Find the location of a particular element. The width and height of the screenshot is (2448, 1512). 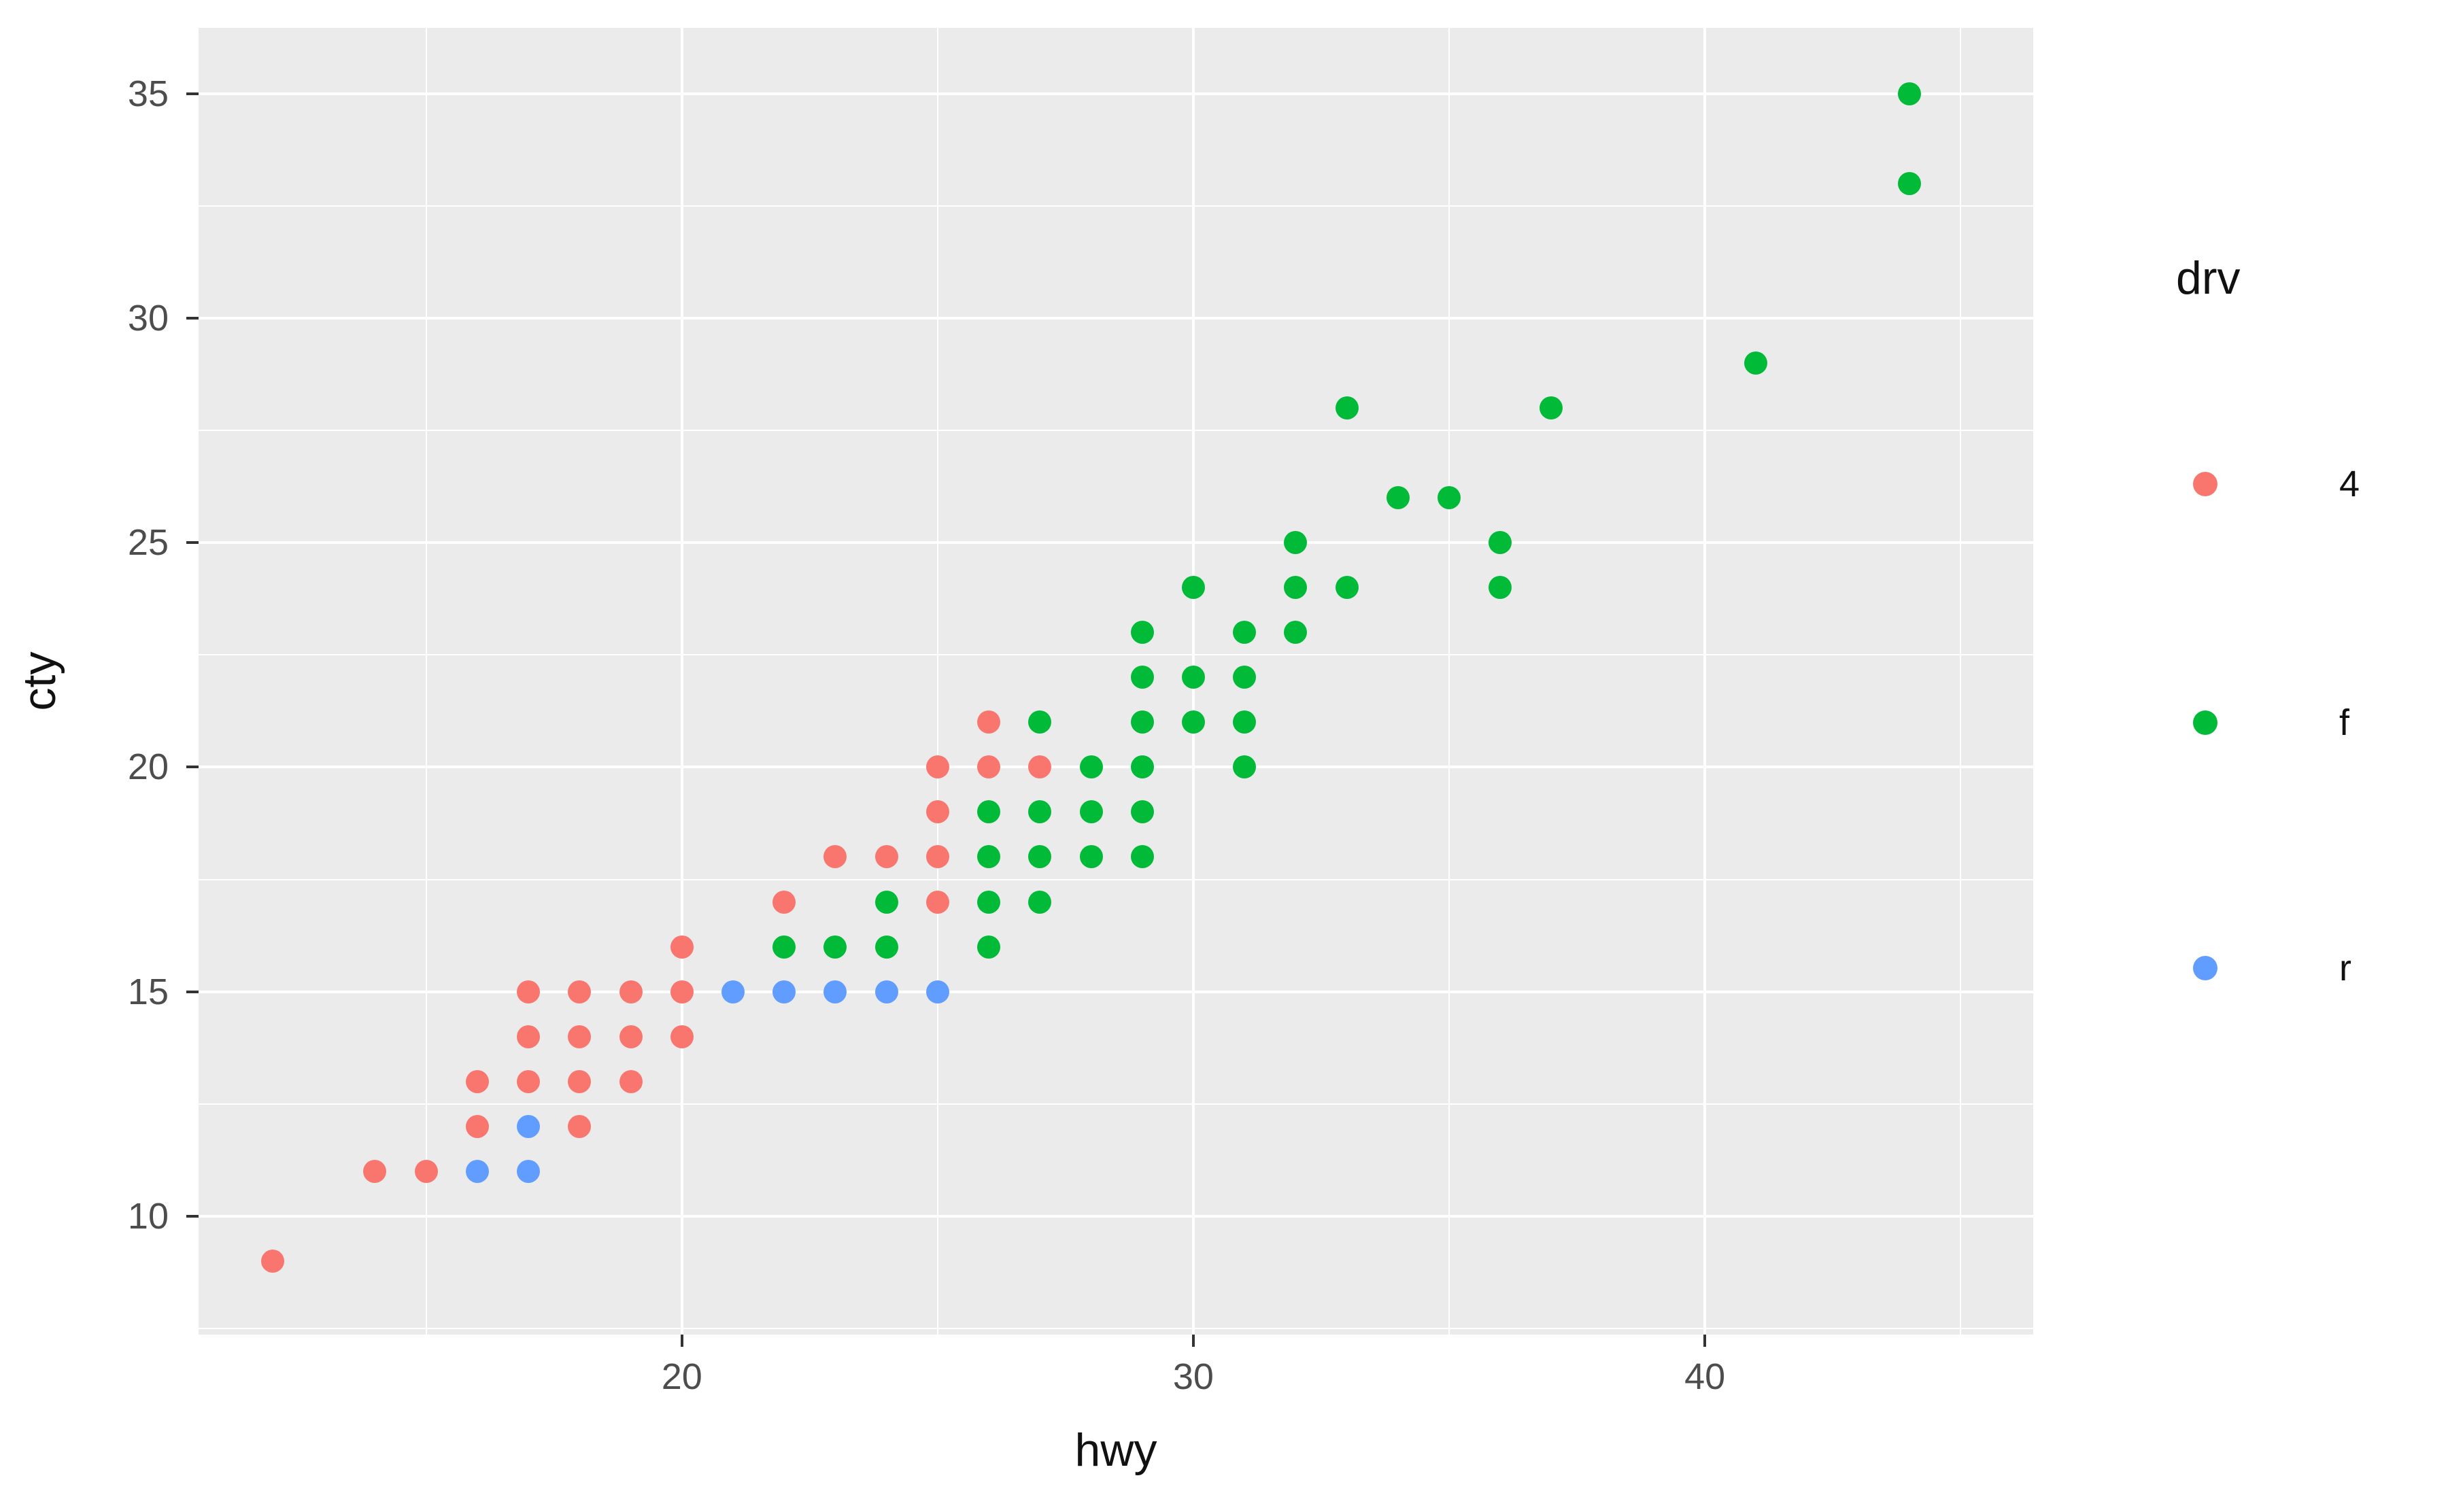

x-tick-label: 20 is located at coordinates (682, 1376).